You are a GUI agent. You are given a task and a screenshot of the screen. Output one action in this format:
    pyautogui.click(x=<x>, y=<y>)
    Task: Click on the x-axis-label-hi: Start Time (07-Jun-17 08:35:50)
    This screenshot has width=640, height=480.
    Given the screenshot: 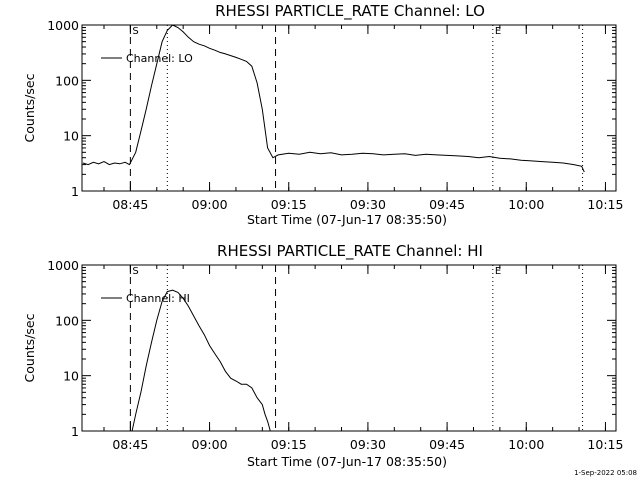 What is the action you would take?
    pyautogui.click(x=347, y=461)
    